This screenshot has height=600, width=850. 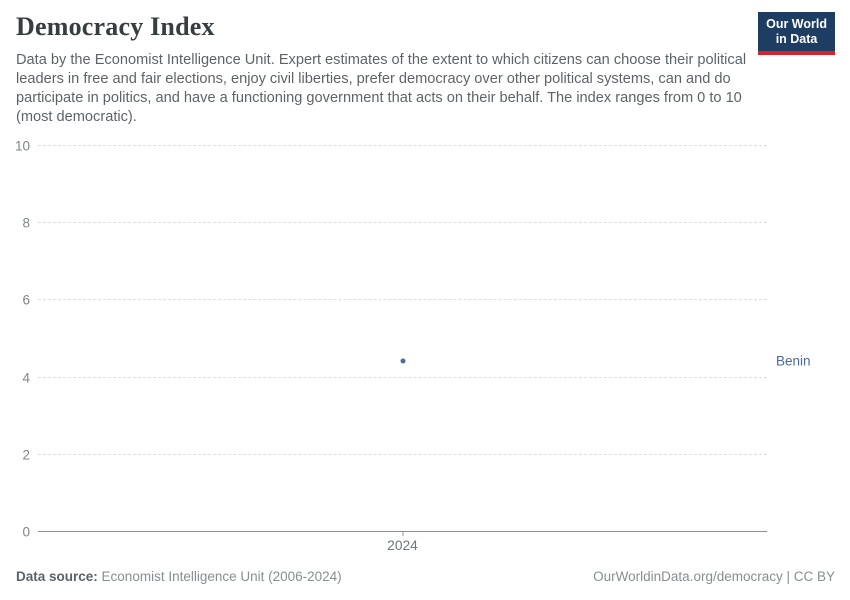 I want to click on data-source-value: Economist Intelligence Unit (2006-2024), so click(x=221, y=576).